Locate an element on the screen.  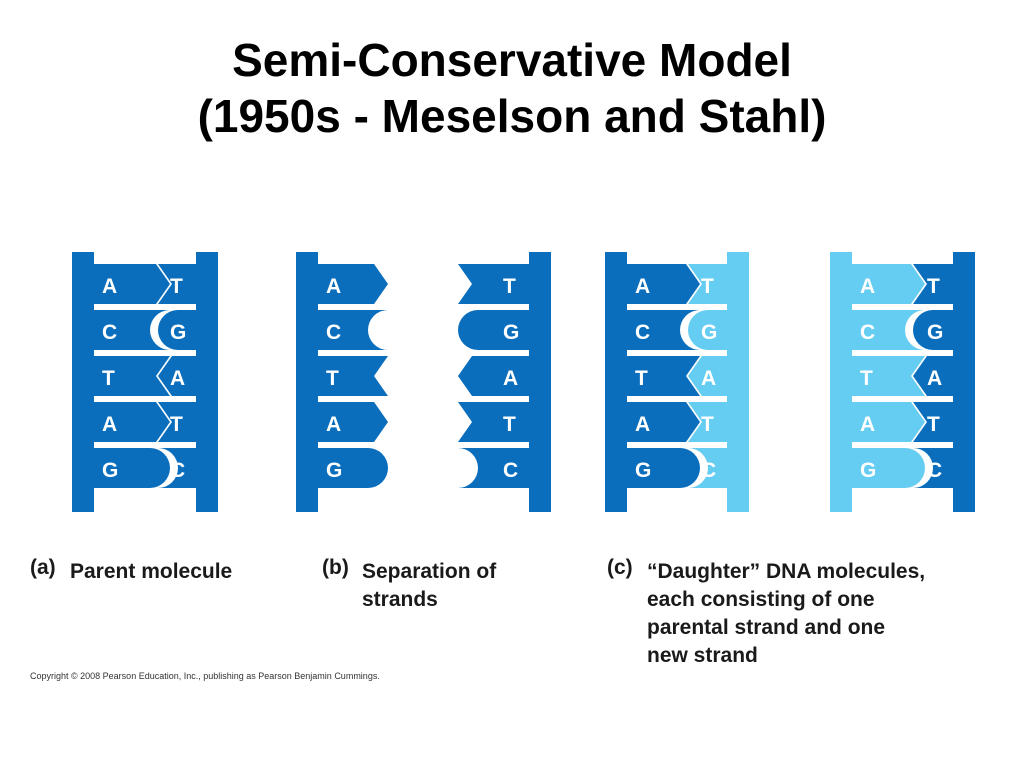
title-line-2: (1950s - Meselson and Stahl) is located at coordinates (512, 116).